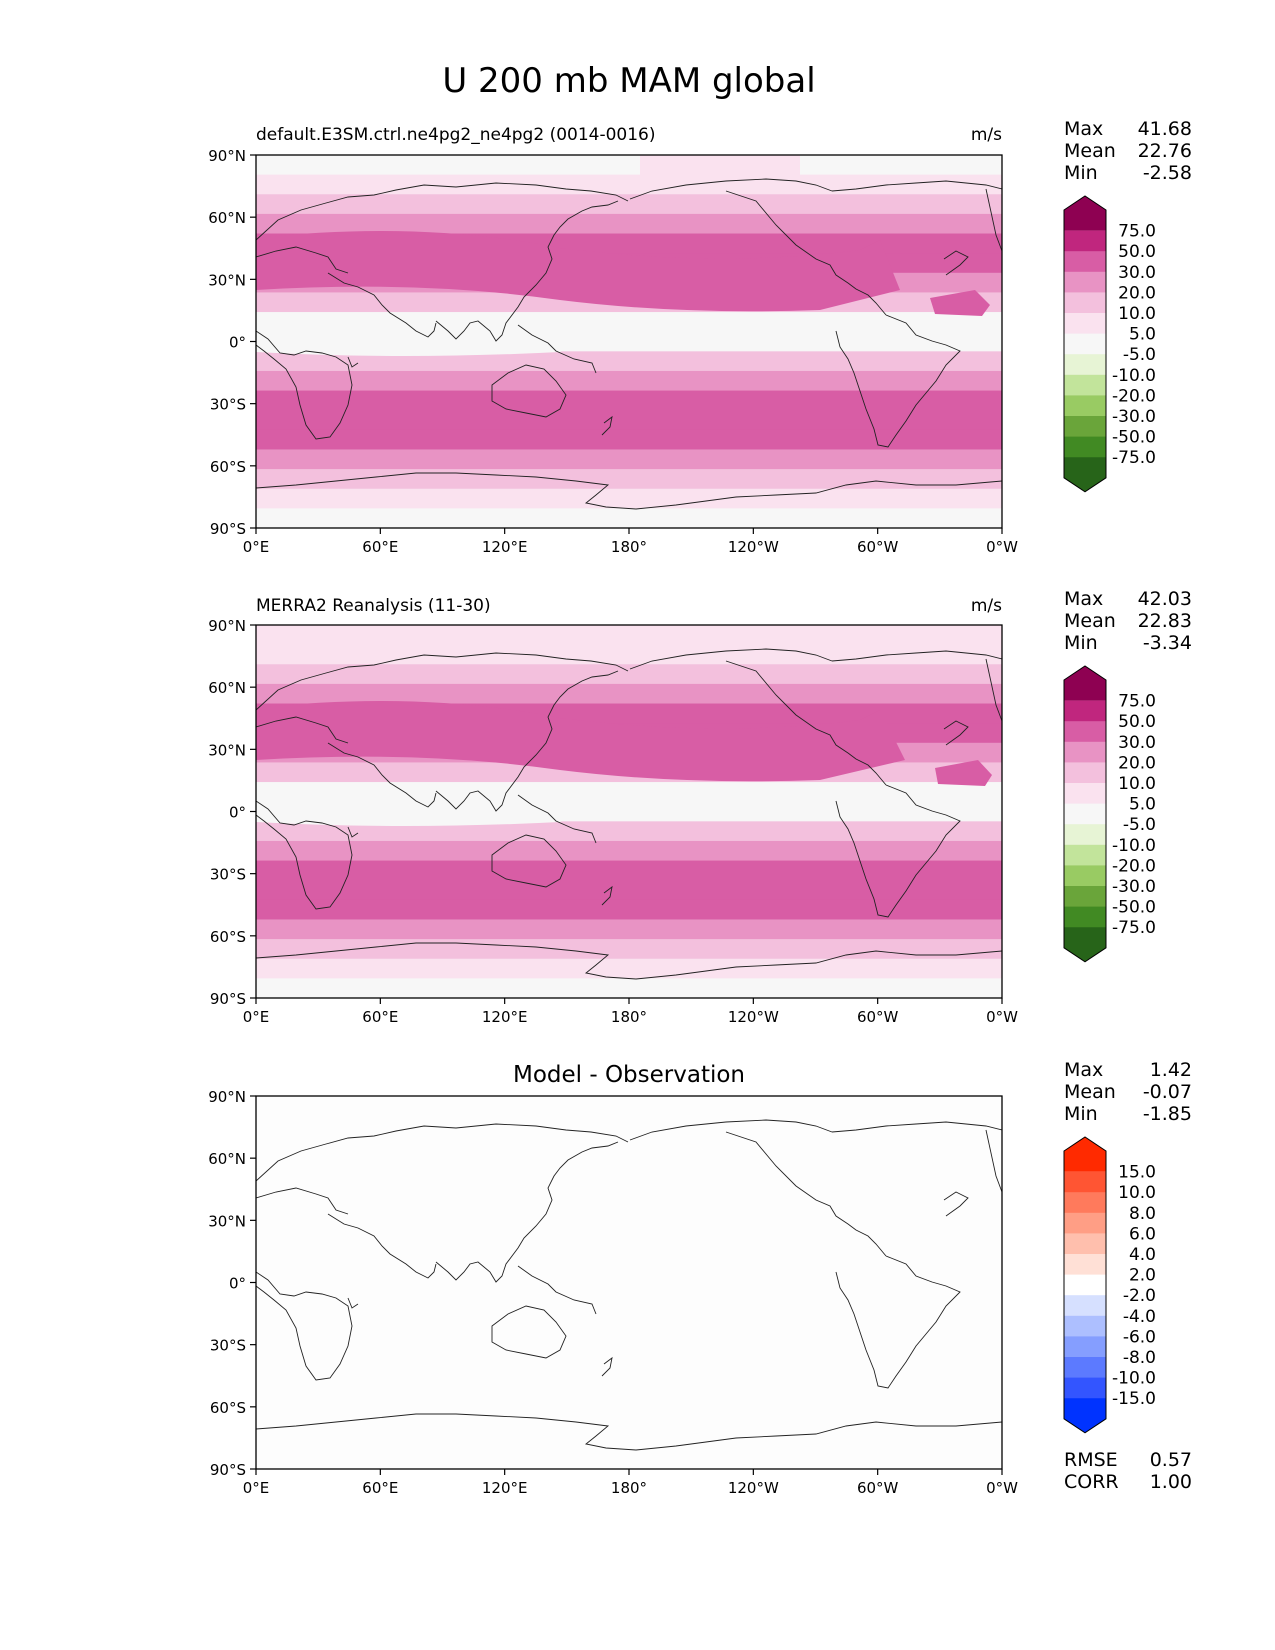 This screenshot has width=1275, height=1650. What do you see at coordinates (1171, 1070) in the screenshot?
I see `stat-max-value: 1.42` at bounding box center [1171, 1070].